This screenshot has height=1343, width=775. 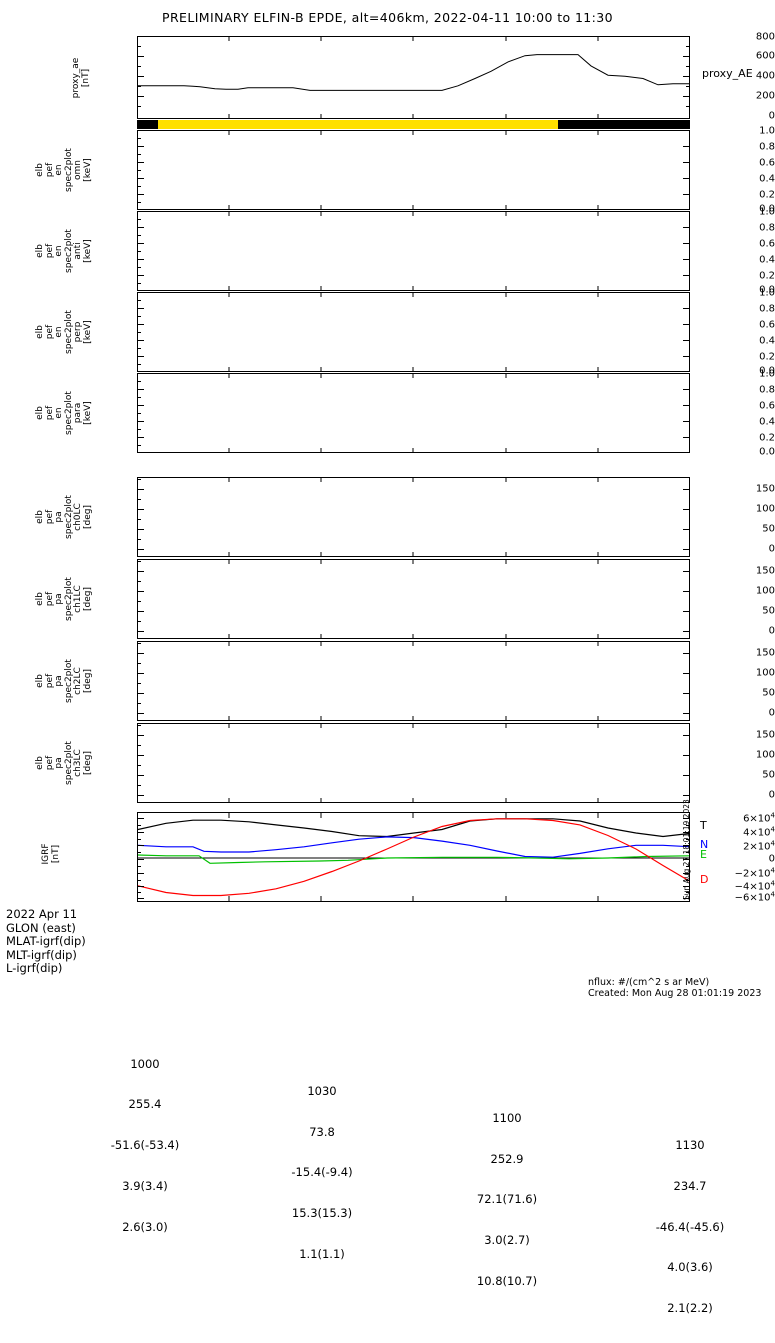 I want to click on panel-en-spec2plot-omn-ylabel: elb pef en spec2plot omn [keV], so click(x=64, y=170).